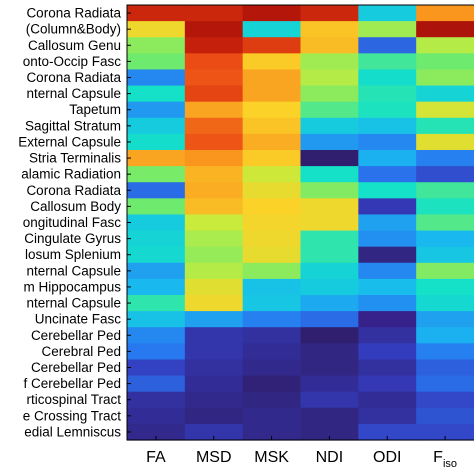  Describe the element at coordinates (271, 457) in the screenshot. I see `column-label: MSK` at that location.